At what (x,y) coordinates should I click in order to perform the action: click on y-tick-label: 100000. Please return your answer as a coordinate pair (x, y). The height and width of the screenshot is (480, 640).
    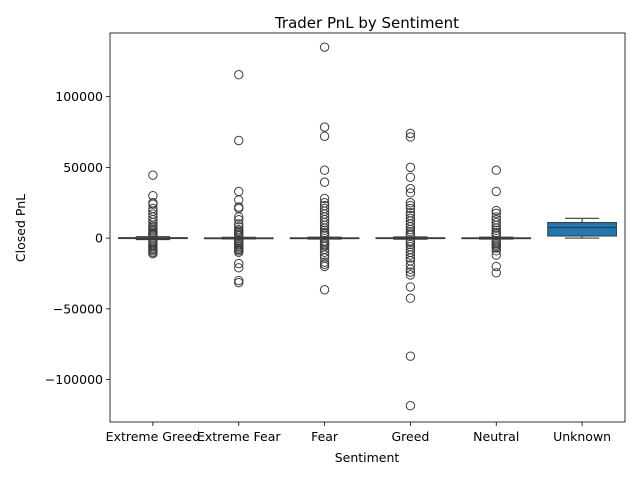
    Looking at the image, I should click on (79, 96).